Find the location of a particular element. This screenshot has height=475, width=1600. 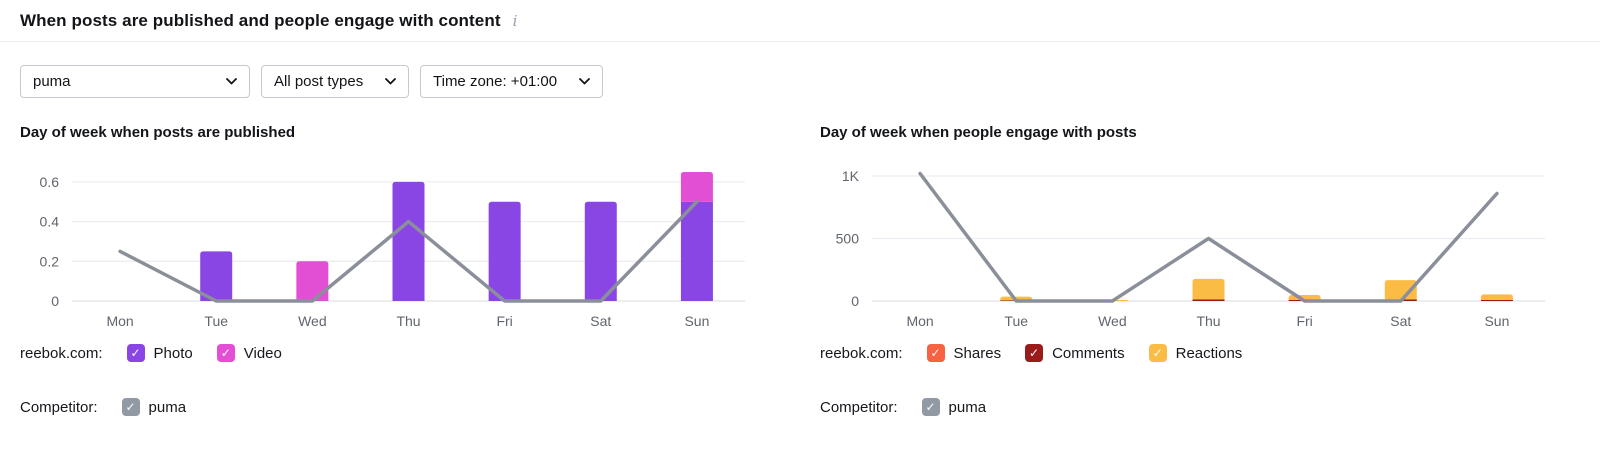

legend-item-label: Comments is located at coordinates (1088, 353).